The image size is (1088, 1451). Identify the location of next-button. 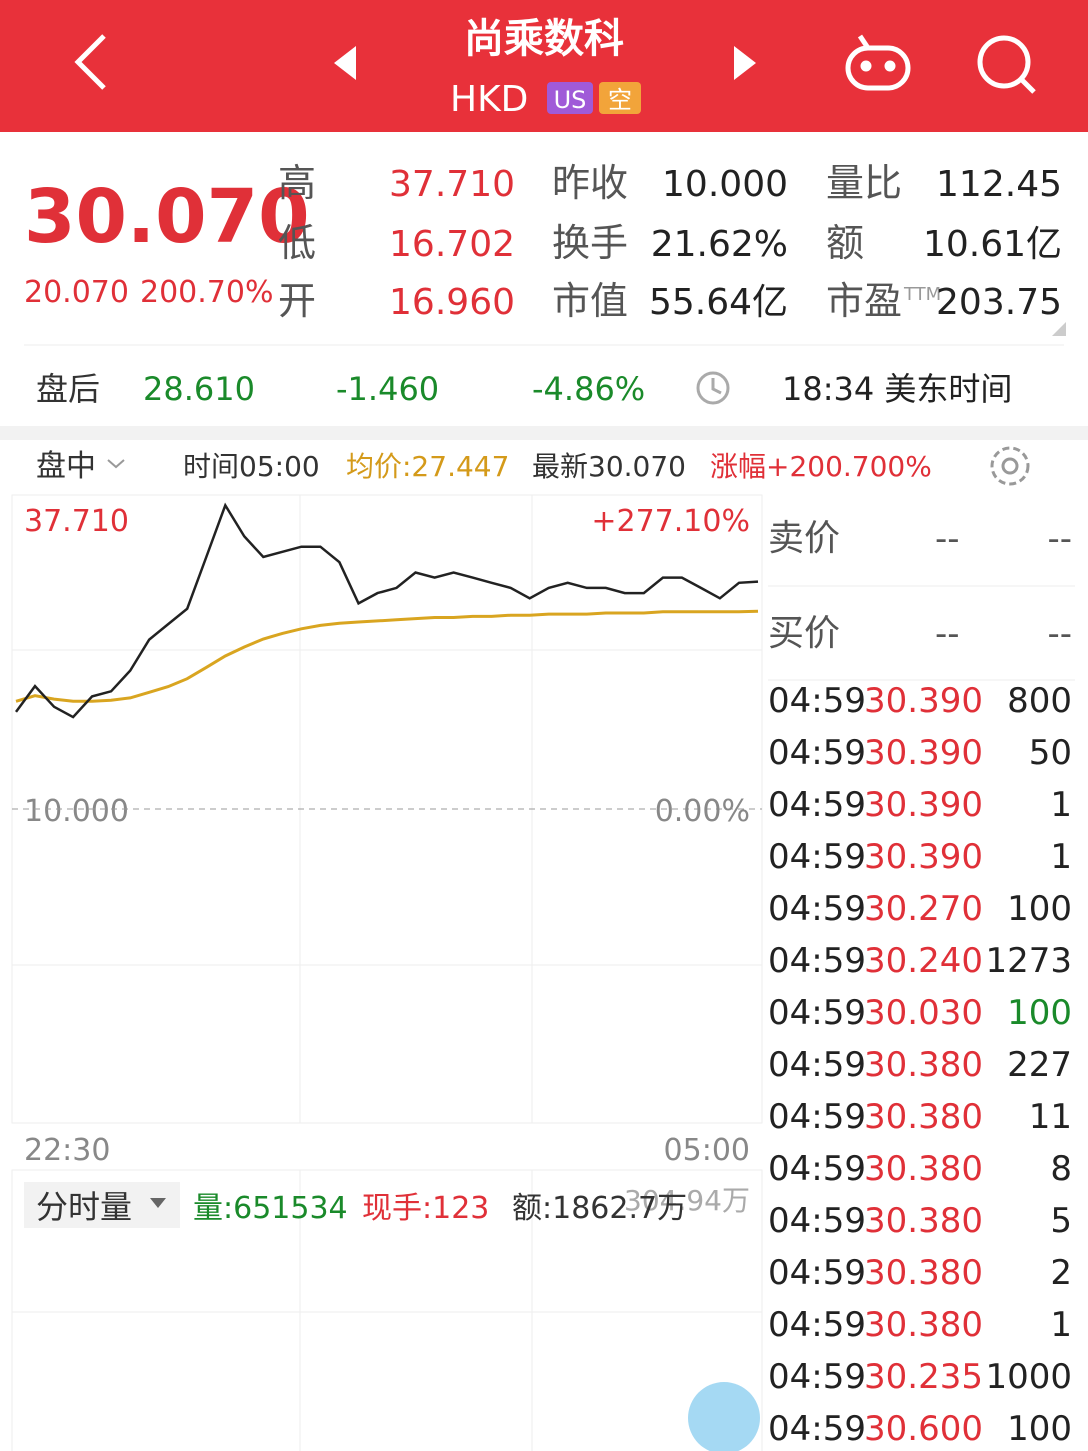
(745, 63).